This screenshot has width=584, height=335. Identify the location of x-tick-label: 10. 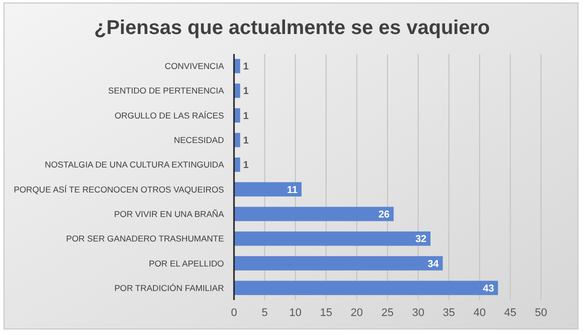
(295, 312).